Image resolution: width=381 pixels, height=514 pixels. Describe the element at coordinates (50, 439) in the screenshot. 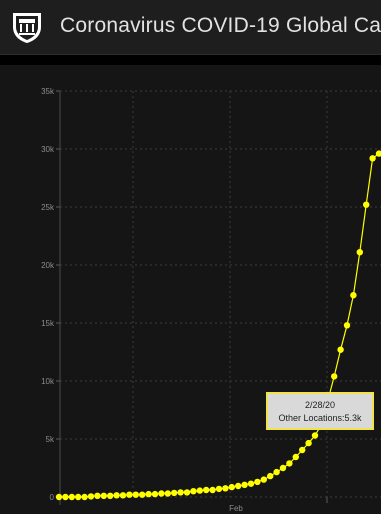

I see `y-tick-label: 5k` at that location.